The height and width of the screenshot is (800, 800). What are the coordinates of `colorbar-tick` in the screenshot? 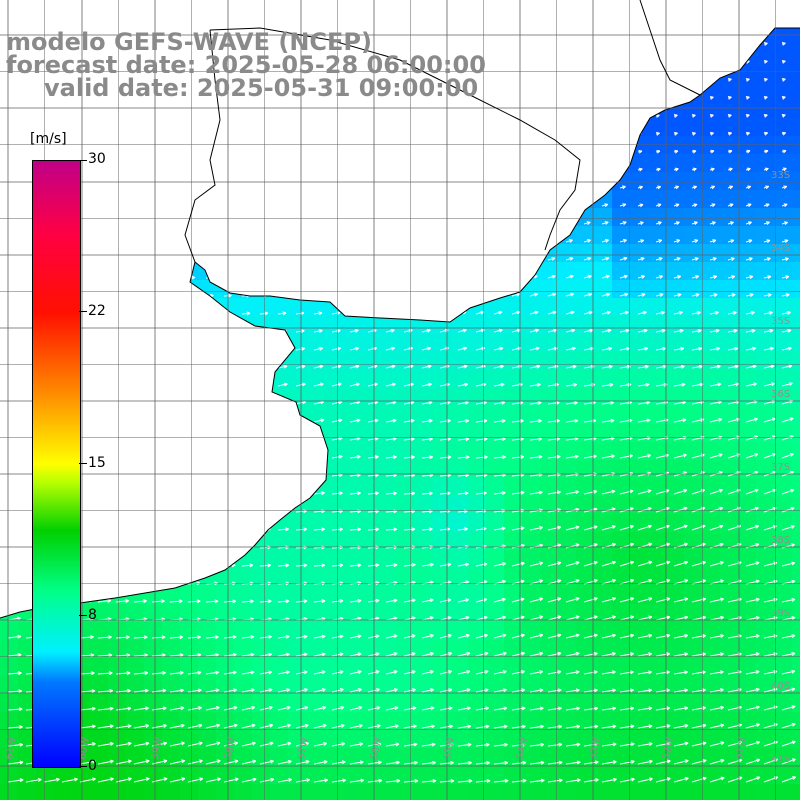 It's located at (83, 463).